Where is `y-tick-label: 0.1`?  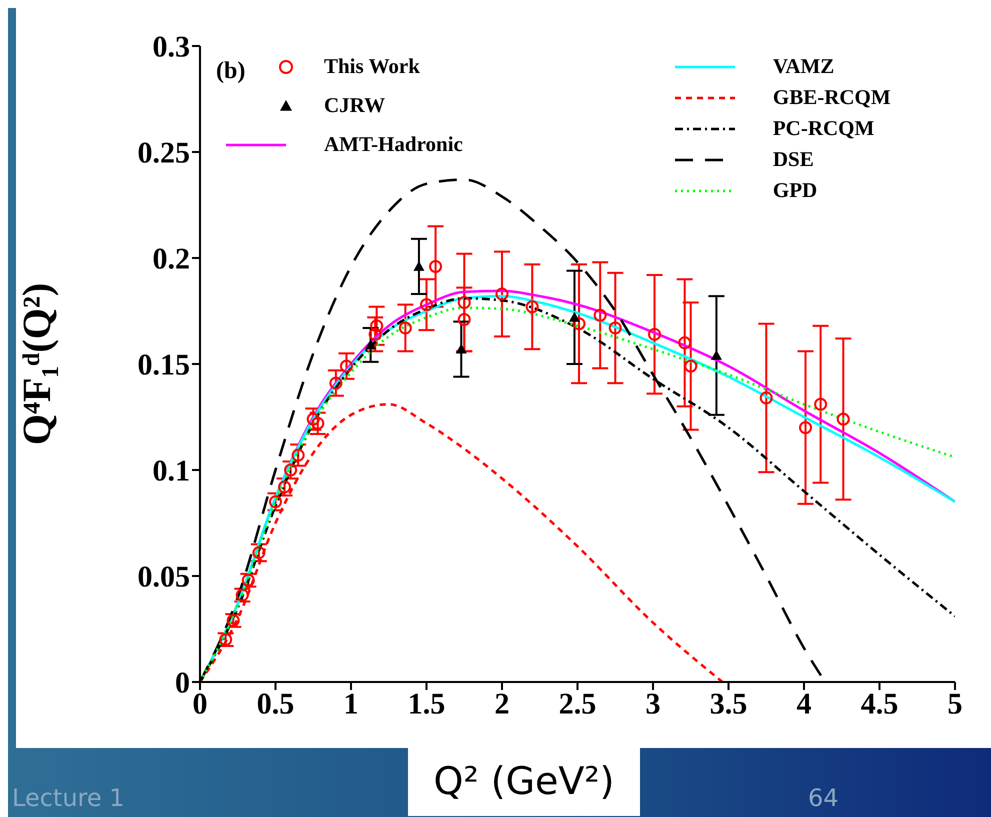
y-tick-label: 0.1 is located at coordinates (171, 471).